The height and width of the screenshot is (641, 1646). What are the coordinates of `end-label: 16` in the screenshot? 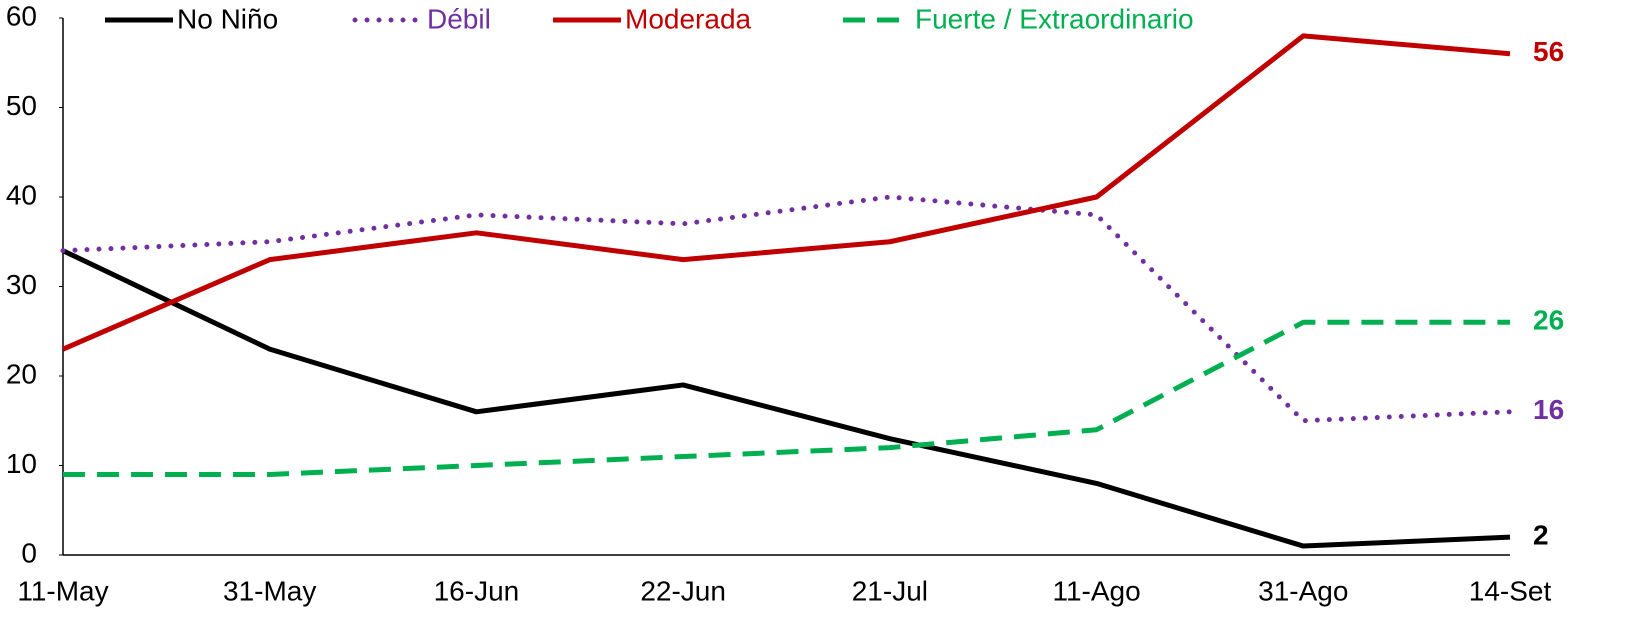 It's located at (1548, 409).